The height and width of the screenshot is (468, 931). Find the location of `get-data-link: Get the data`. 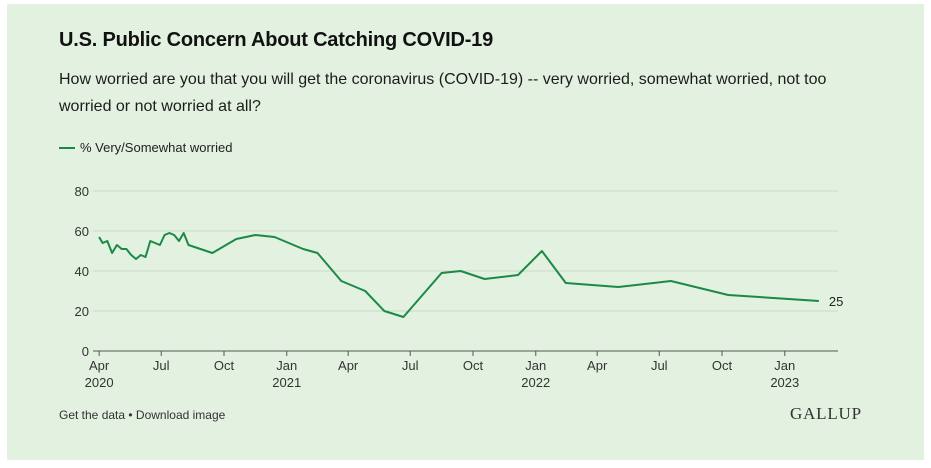

get-data-link: Get the data is located at coordinates (92, 415).